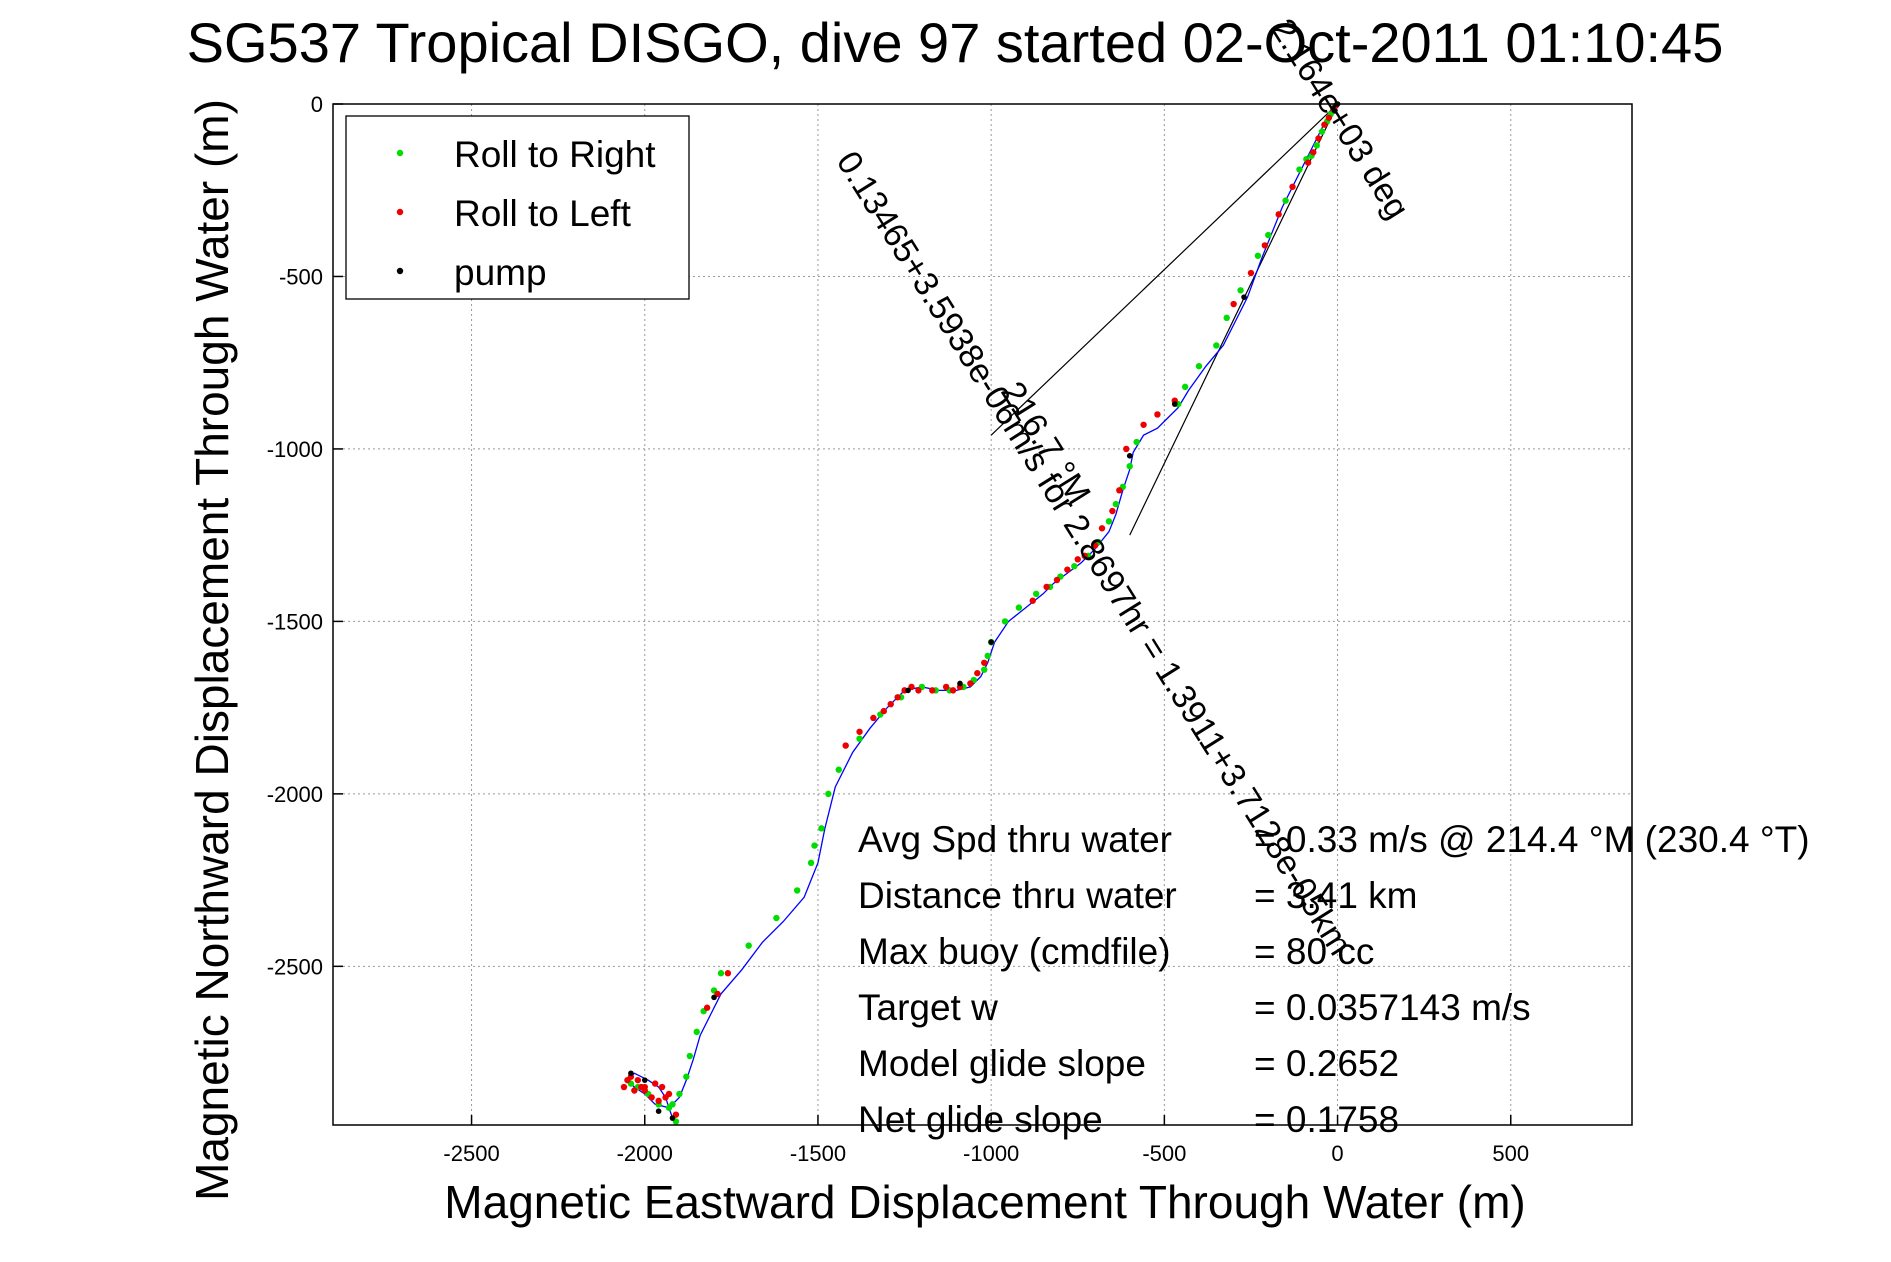  I want to click on stat-label: Distance thru water, so click(1017, 895).